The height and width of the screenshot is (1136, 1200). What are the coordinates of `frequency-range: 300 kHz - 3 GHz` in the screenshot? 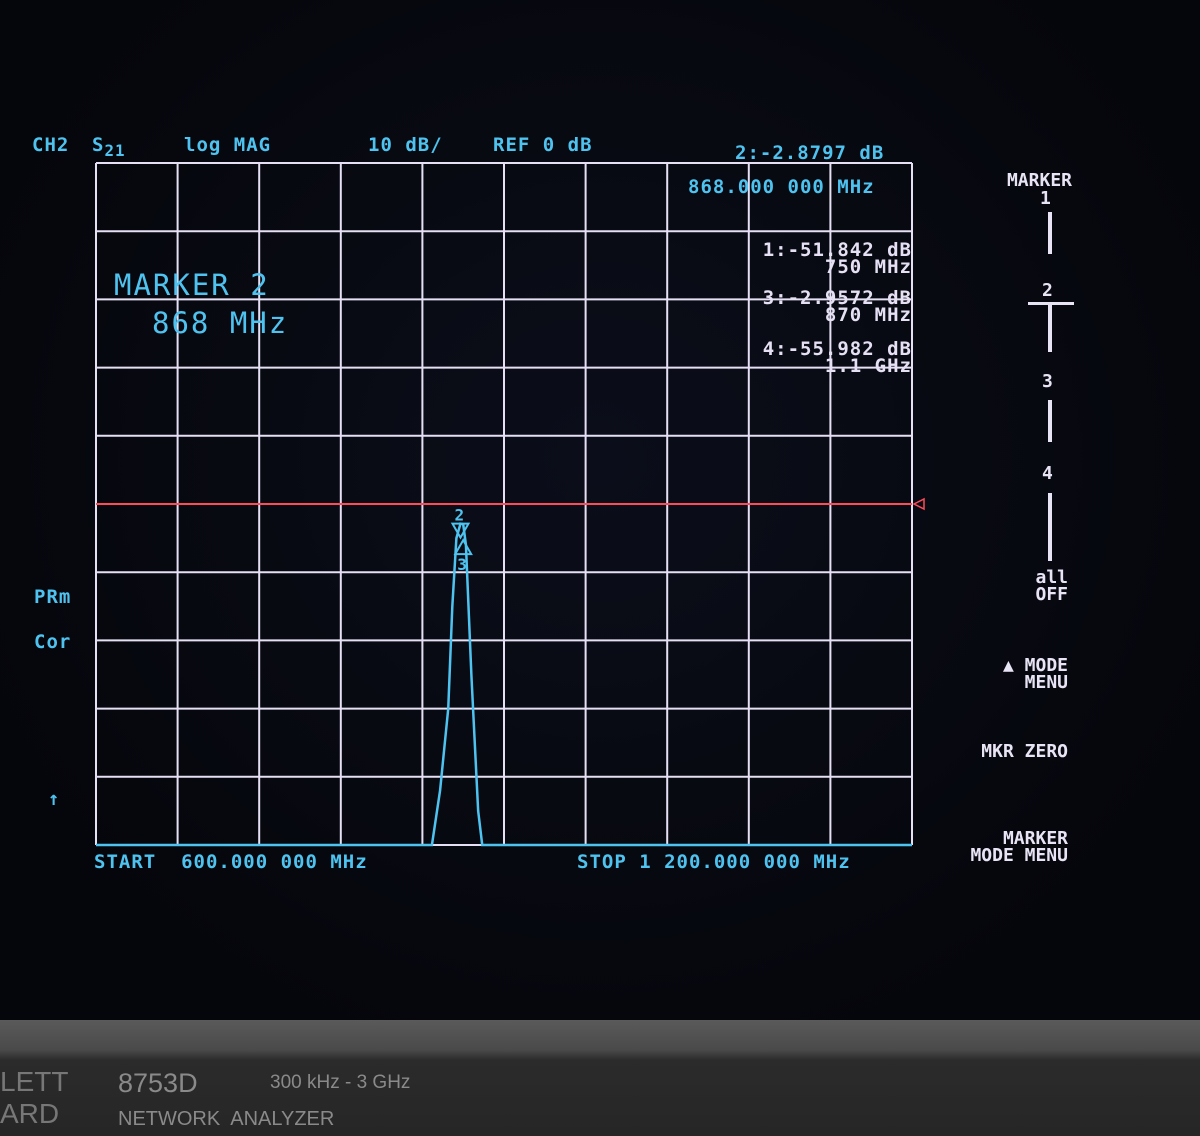 It's located at (340, 1082).